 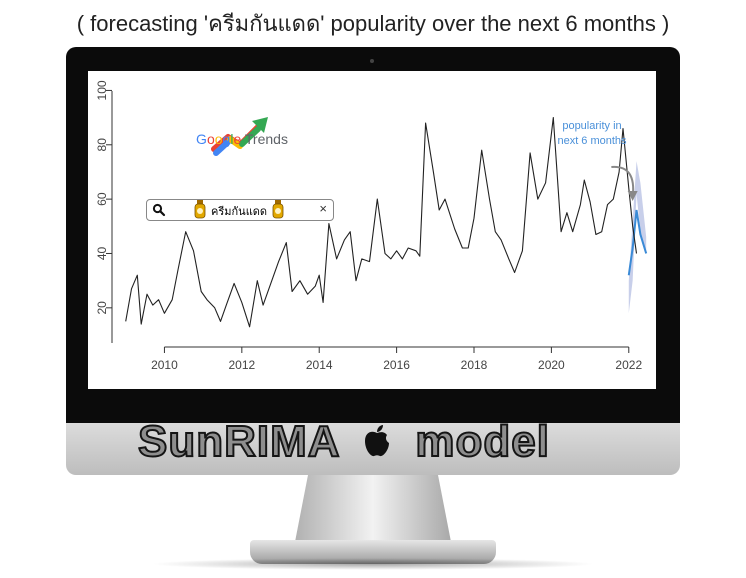 I want to click on x-tick-label: 2010, so click(x=164, y=365).